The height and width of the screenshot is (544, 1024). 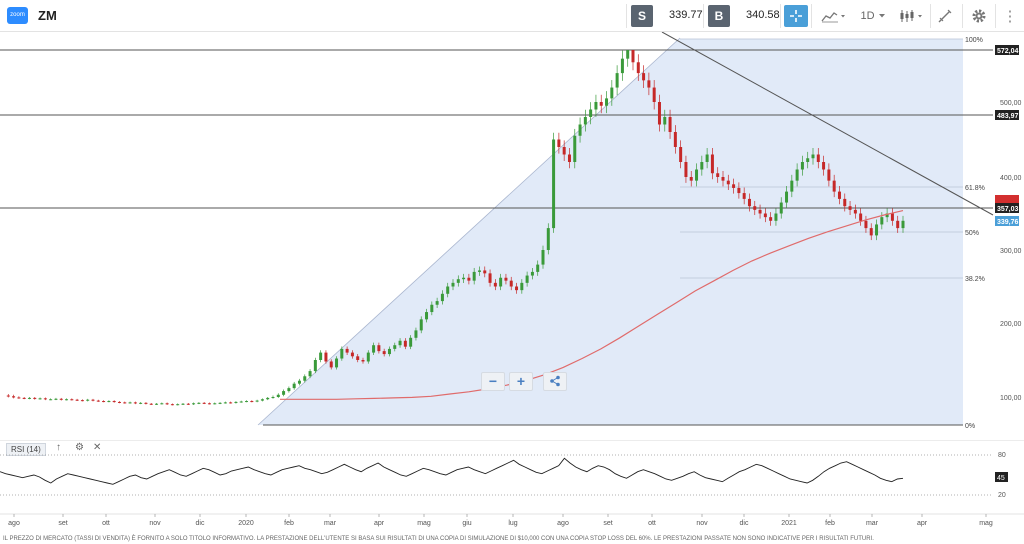 I want to click on rsi-current-value: 45, so click(x=1001, y=478).